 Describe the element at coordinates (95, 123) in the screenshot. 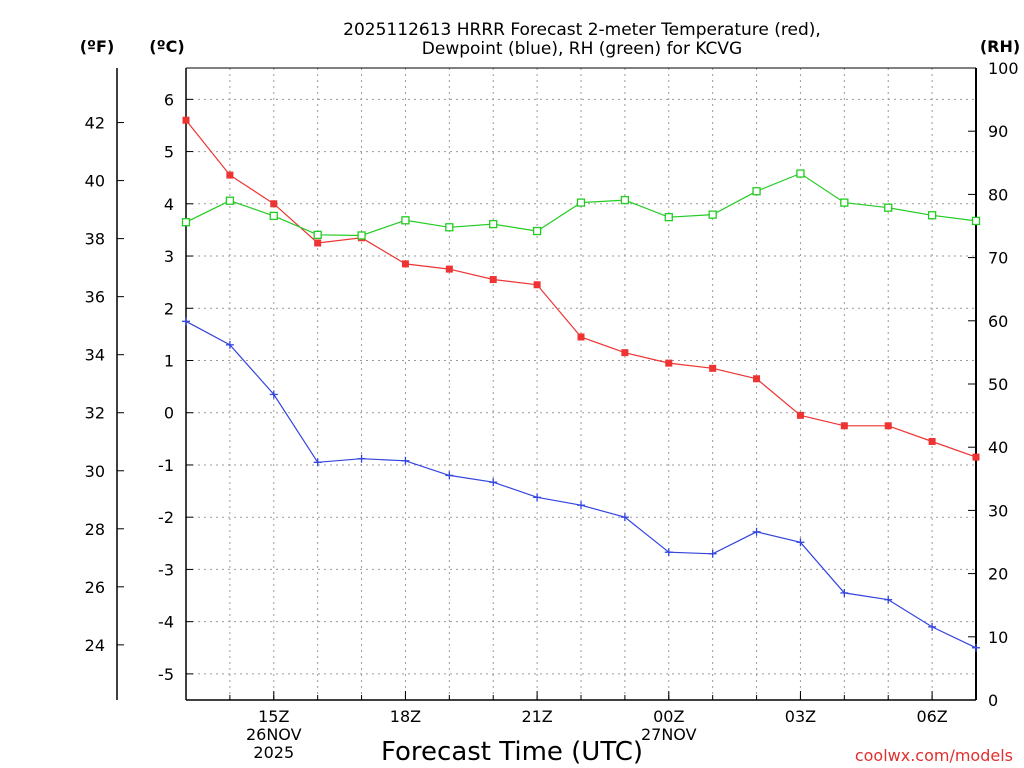

I see `fahrenheit-tick-label: 42` at that location.